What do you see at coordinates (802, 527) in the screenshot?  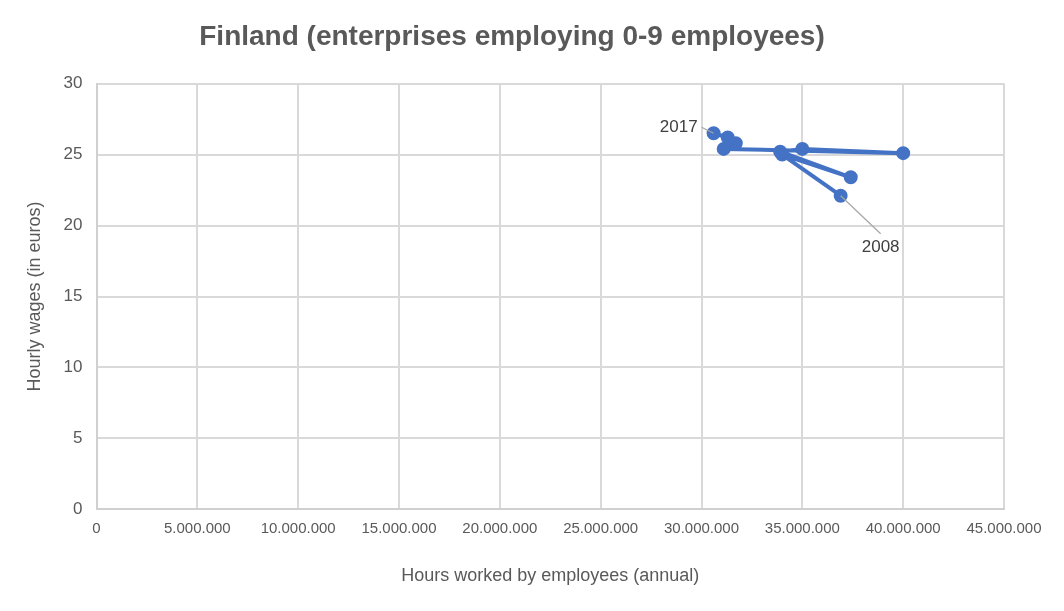 I see `x-tick-label: 35.000.000` at bounding box center [802, 527].